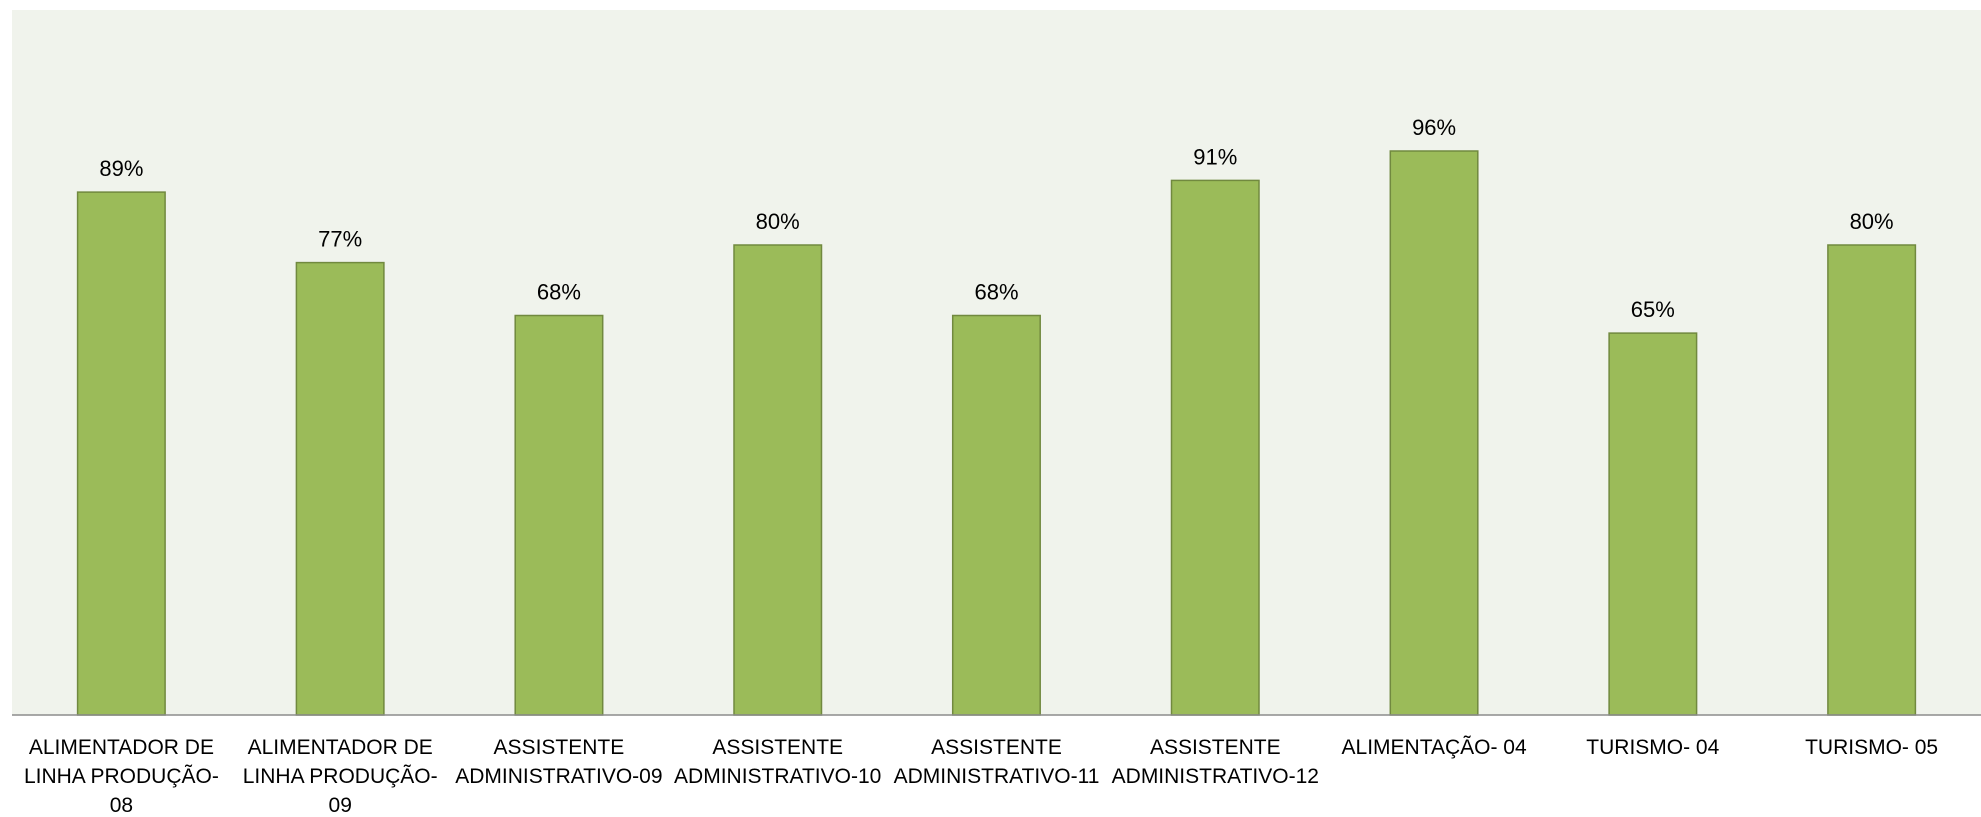 The width and height of the screenshot is (1981, 817). Describe the element at coordinates (1872, 221) in the screenshot. I see `value-label-9: 80%` at that location.